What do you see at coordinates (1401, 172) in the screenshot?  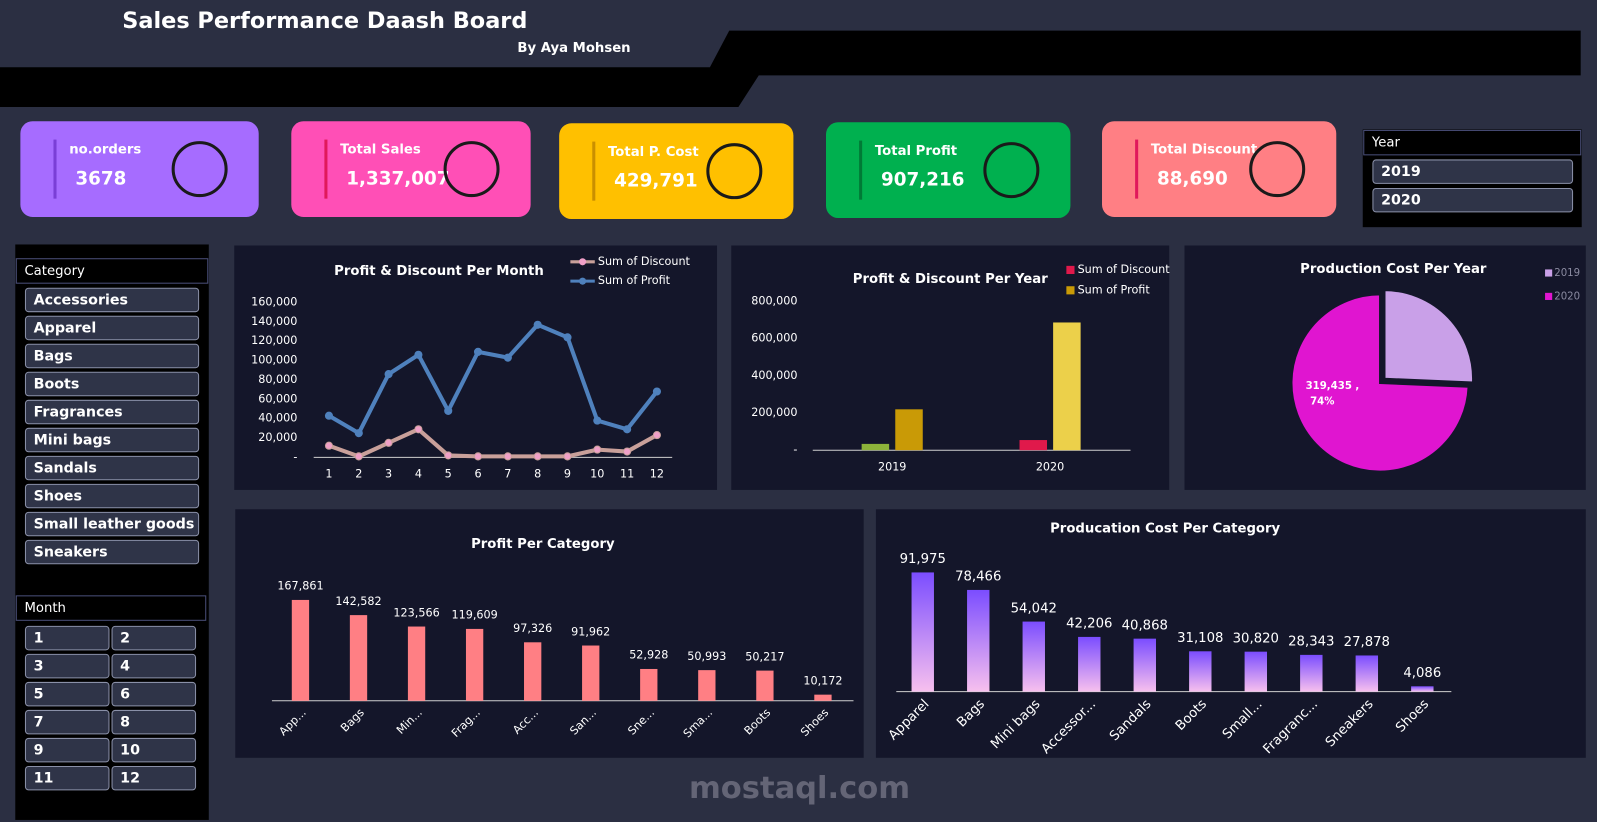 I see `slicer-item-label: 2019` at bounding box center [1401, 172].